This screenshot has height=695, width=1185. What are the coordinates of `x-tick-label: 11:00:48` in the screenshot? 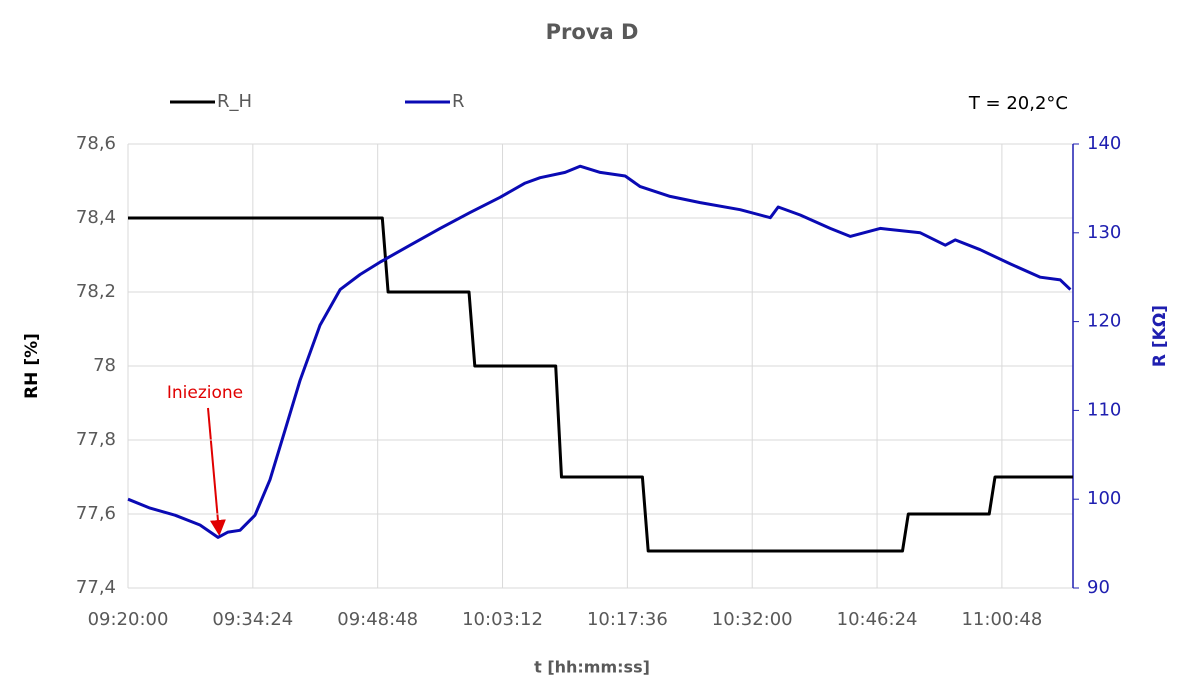 It's located at (1001, 619).